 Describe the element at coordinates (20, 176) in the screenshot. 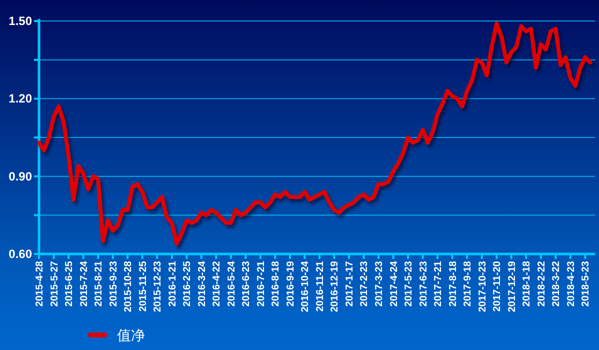

I see `y-tick-label: 0.90` at that location.